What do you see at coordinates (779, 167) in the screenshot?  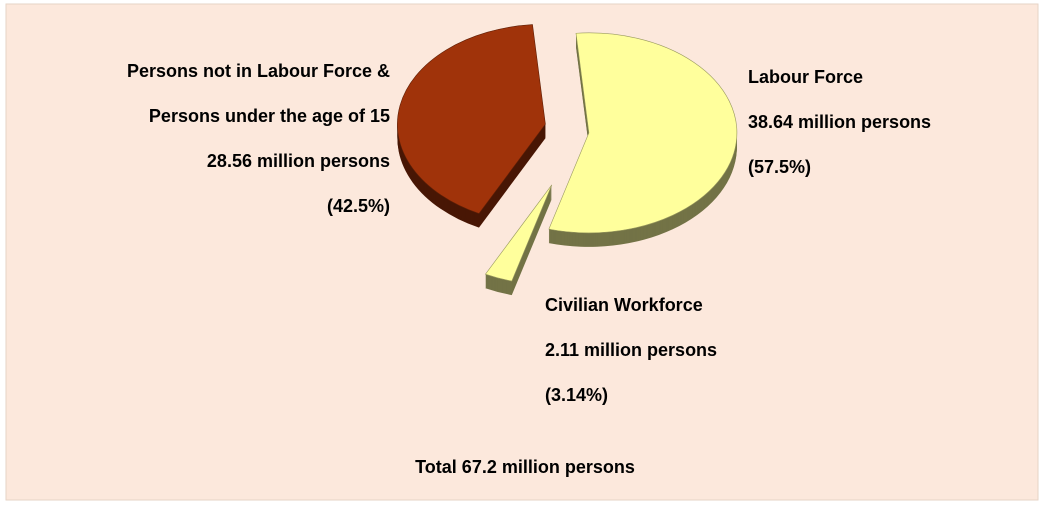 I see `percent-label: (57.5%)` at bounding box center [779, 167].